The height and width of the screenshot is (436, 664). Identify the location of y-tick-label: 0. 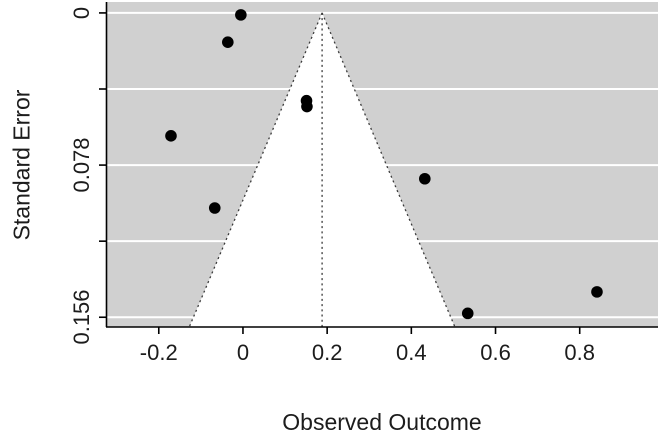
(81, 13).